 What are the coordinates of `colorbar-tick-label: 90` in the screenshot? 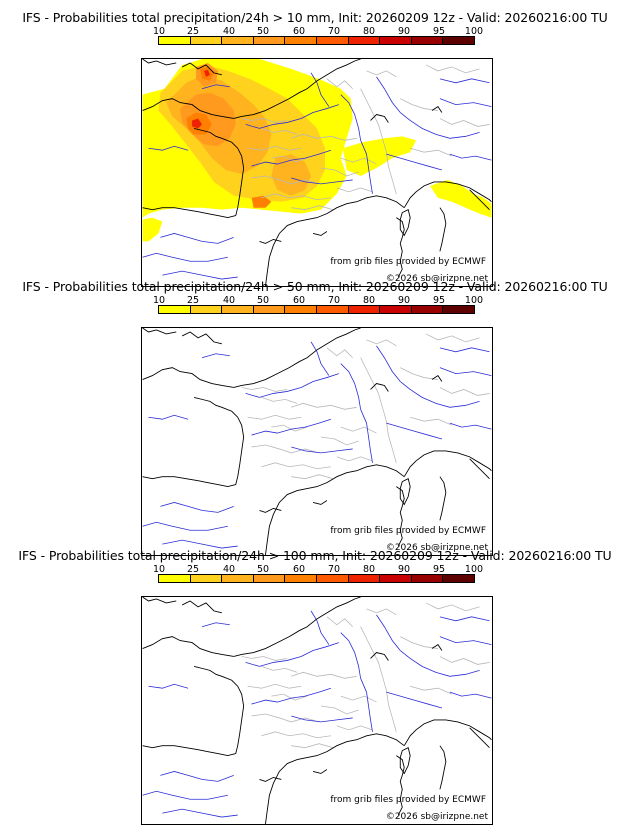 It's located at (404, 569).